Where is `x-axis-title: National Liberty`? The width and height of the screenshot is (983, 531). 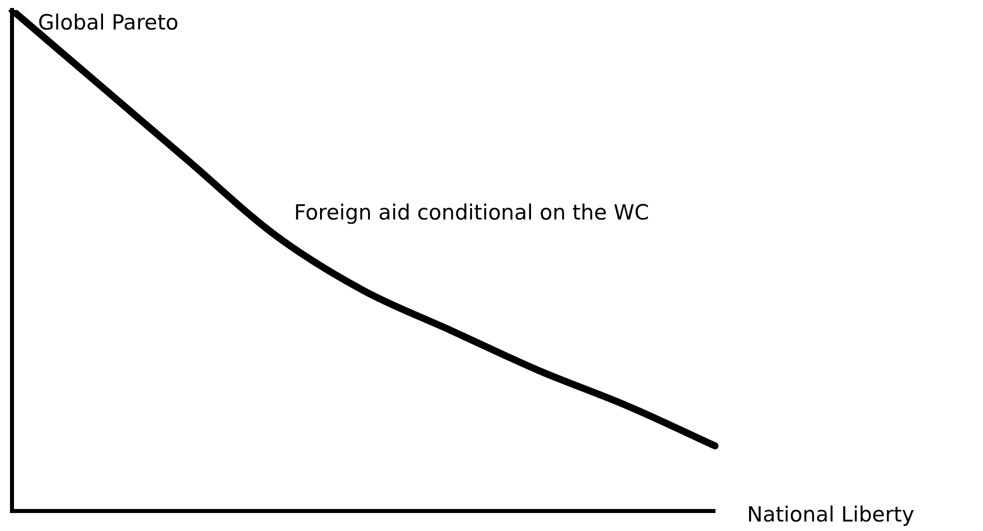
x-axis-title: National Liberty is located at coordinates (830, 514).